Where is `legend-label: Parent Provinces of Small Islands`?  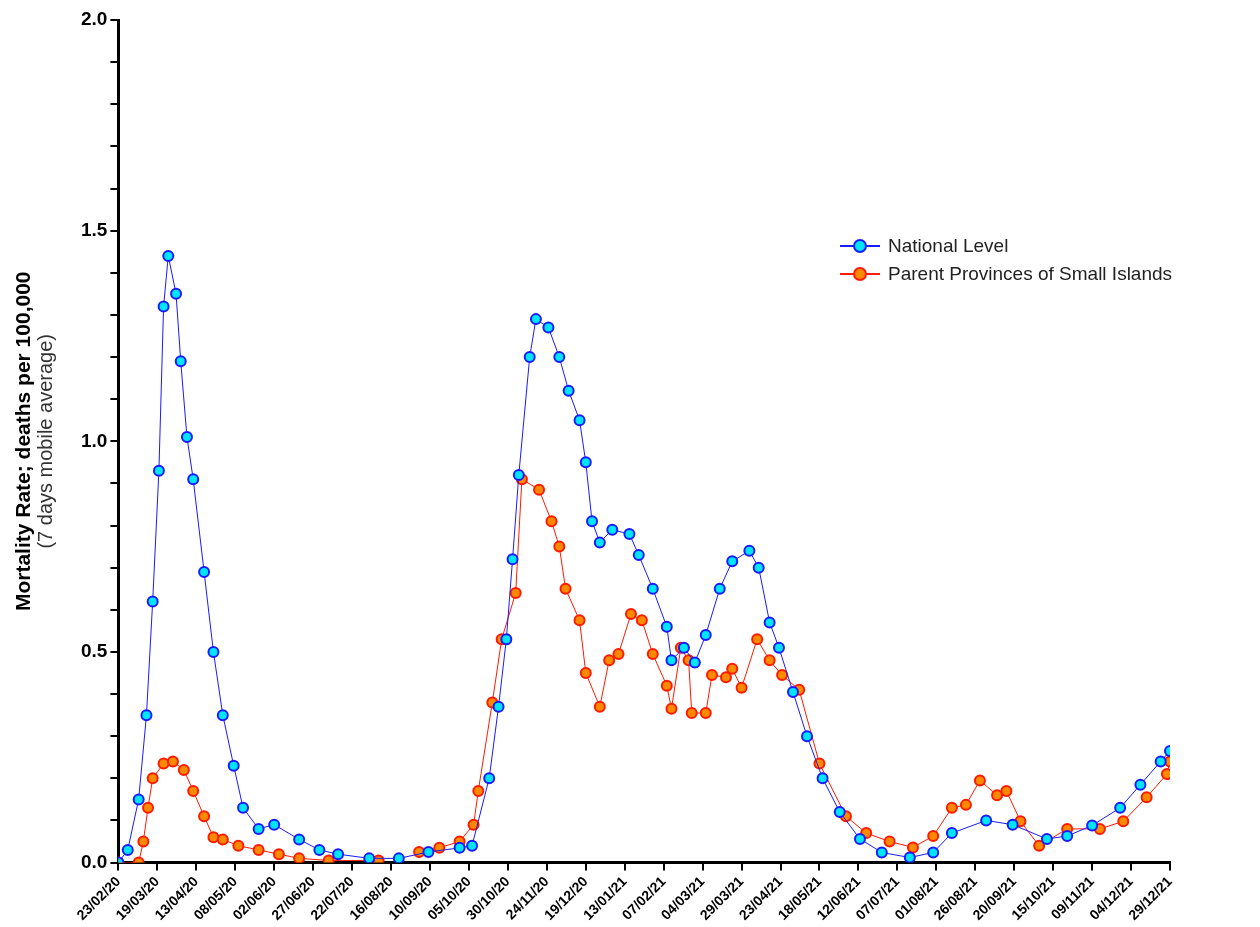 legend-label: Parent Provinces of Small Islands is located at coordinates (1030, 274).